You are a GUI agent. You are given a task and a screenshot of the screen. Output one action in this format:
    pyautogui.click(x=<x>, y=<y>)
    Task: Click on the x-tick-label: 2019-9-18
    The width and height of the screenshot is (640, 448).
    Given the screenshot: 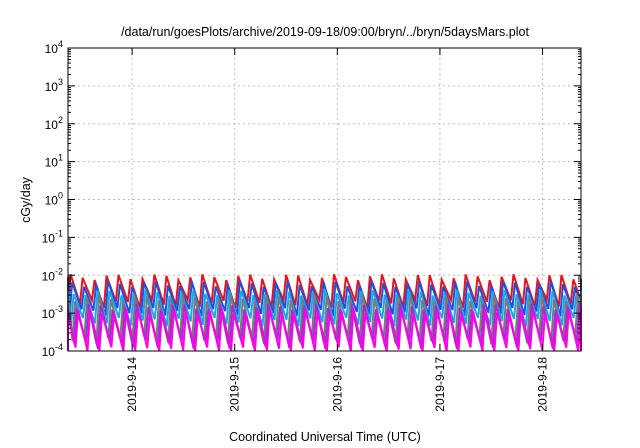 What is the action you would take?
    pyautogui.click(x=543, y=384)
    